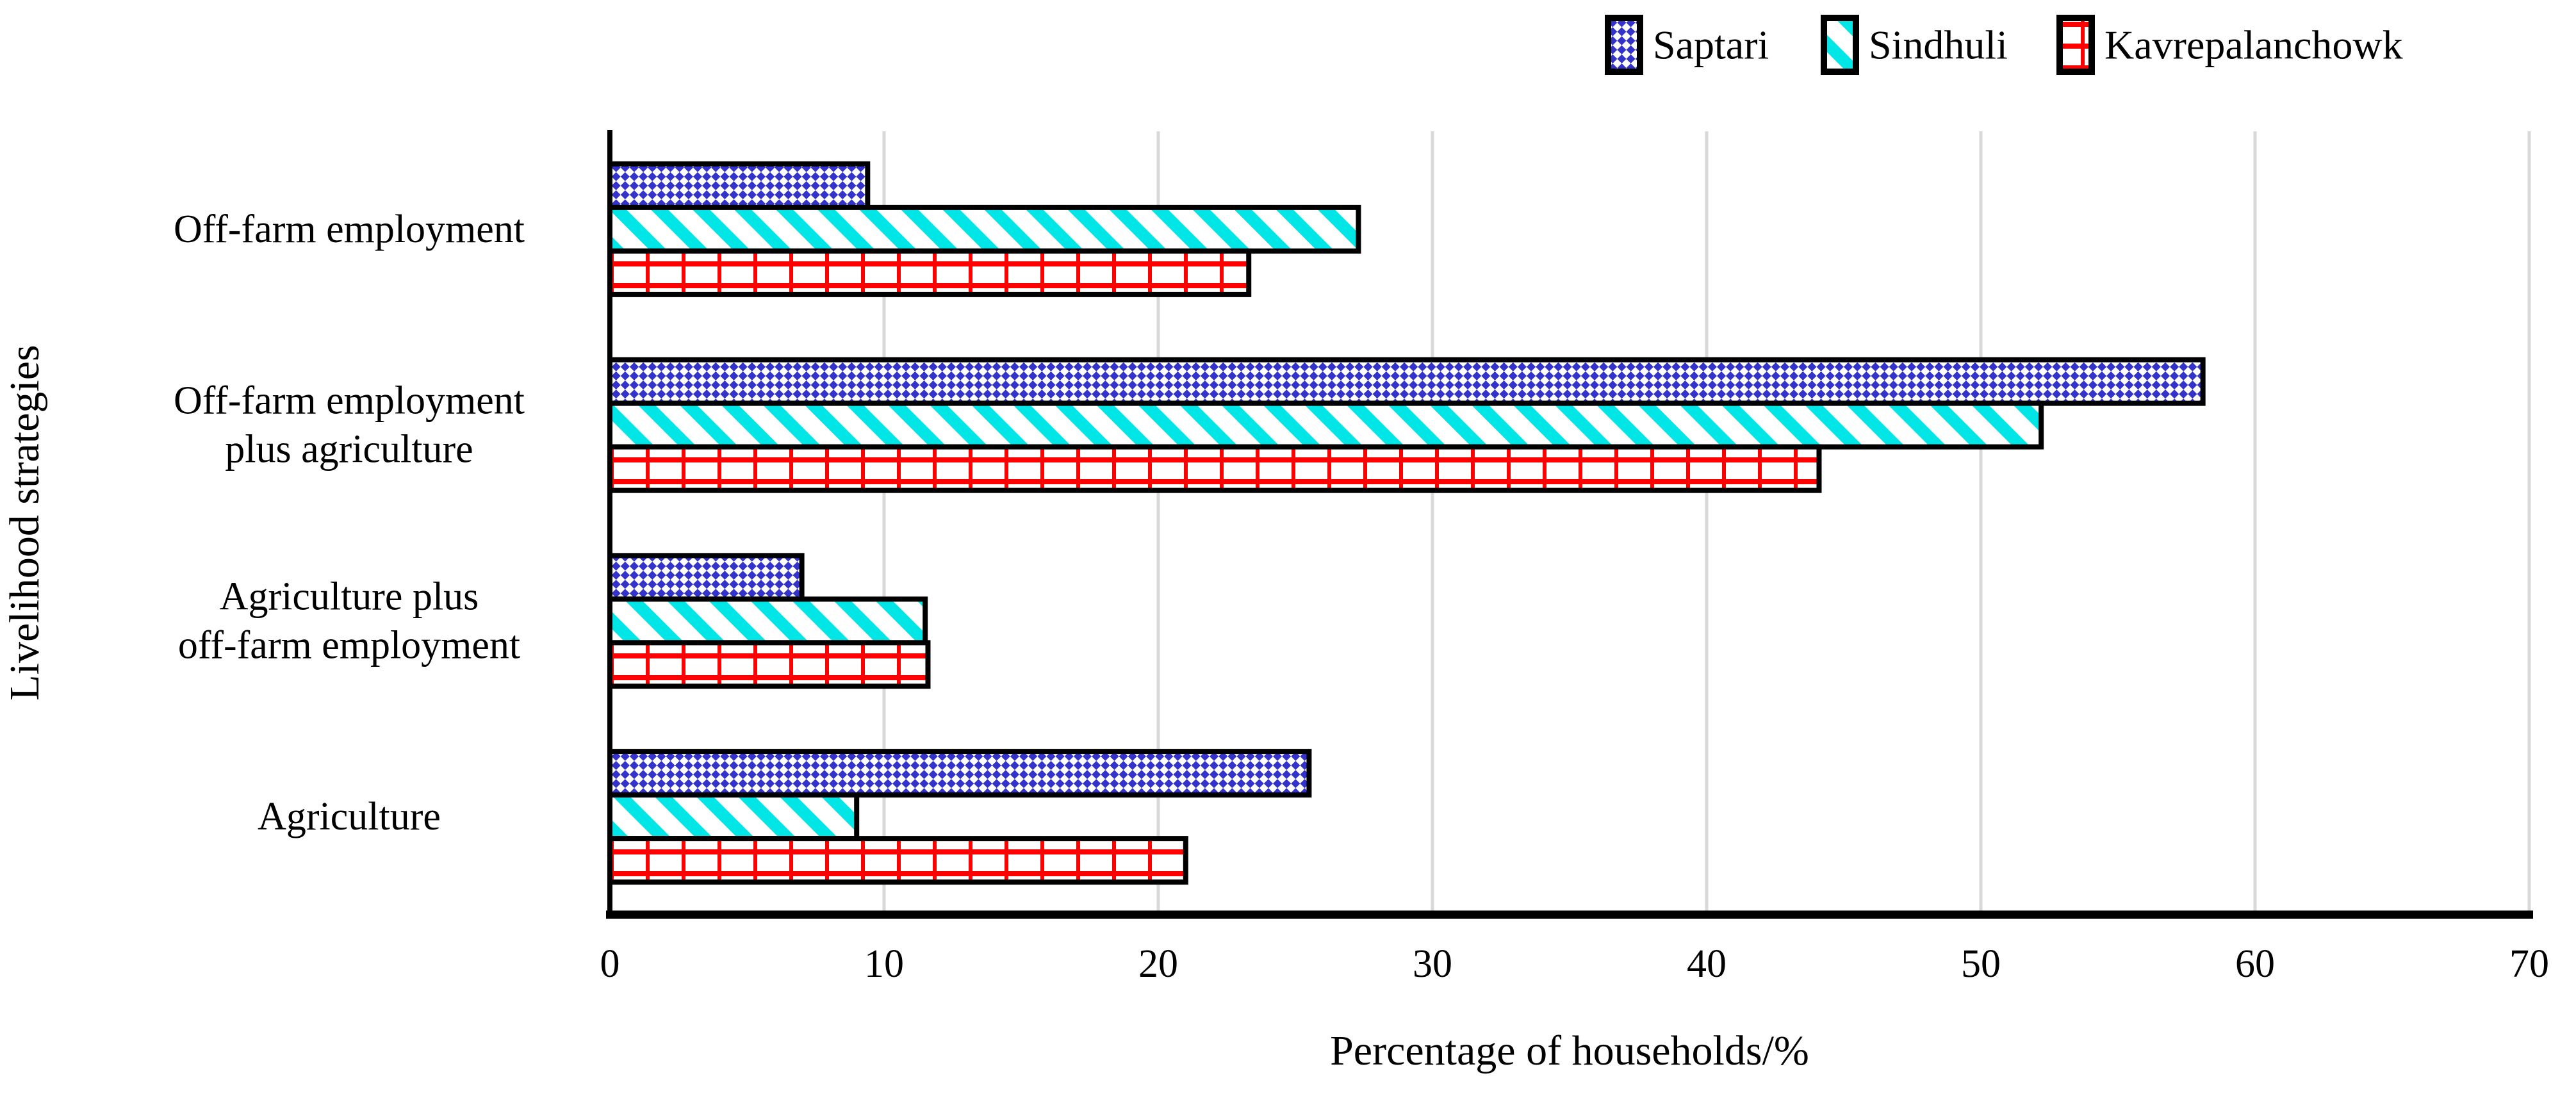  Describe the element at coordinates (1158, 964) in the screenshot. I see `x-tick-label: 20` at that location.